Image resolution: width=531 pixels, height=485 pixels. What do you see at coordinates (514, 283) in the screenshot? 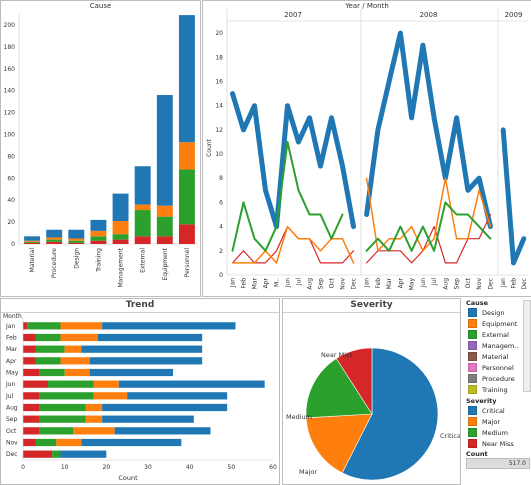
I see `line-x-tick: Feb` at bounding box center [514, 283].